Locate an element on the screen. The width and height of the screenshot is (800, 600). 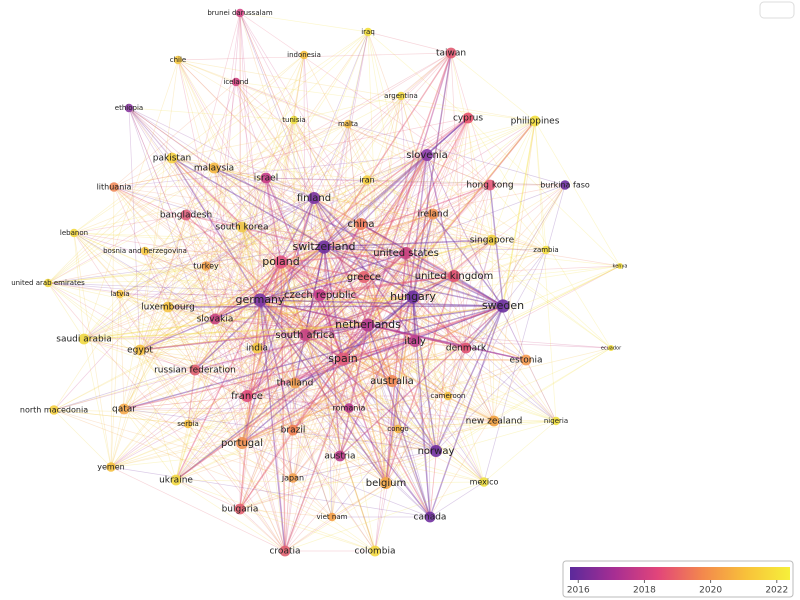
node-label: luxembourg is located at coordinates (168, 308).